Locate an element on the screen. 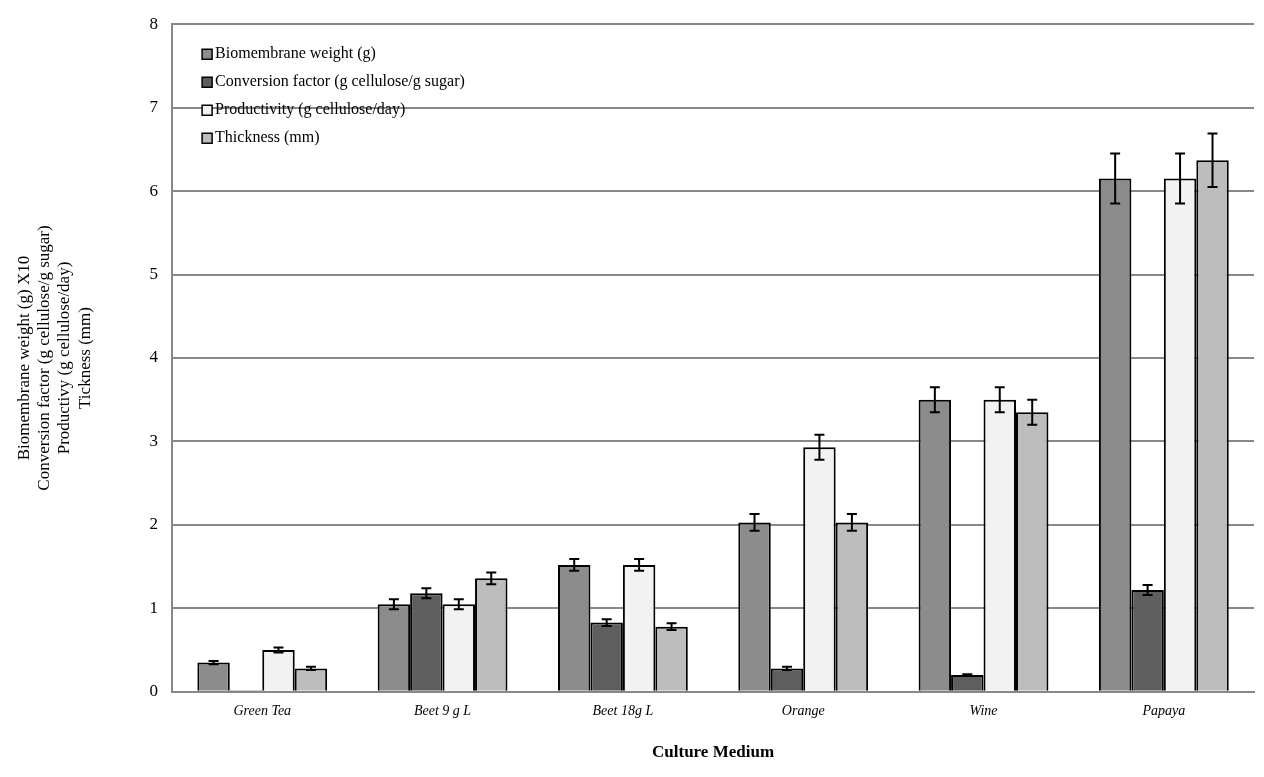  x-tick-label: Papaya is located at coordinates (1163, 710).